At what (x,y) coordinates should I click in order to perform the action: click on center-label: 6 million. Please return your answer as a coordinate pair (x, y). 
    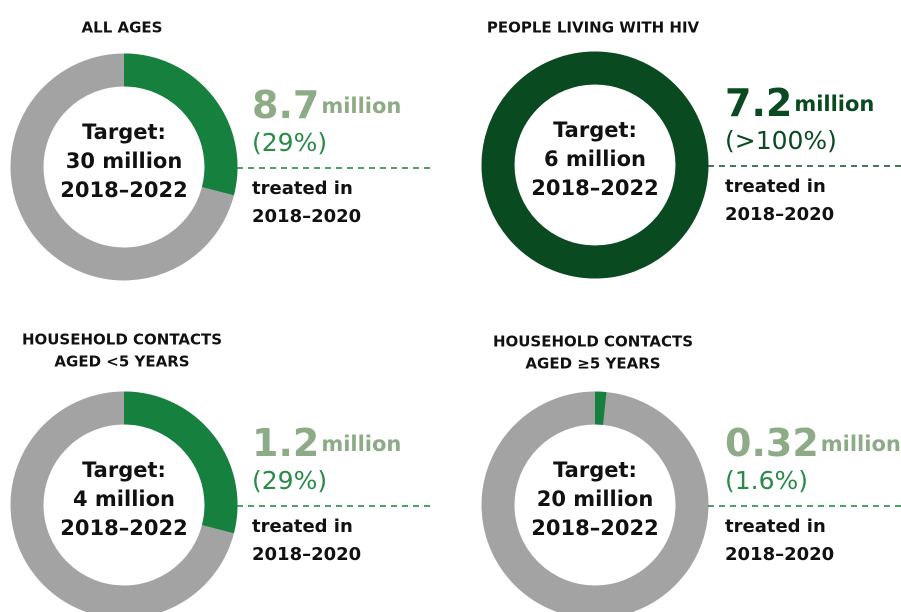
    Looking at the image, I should click on (595, 159).